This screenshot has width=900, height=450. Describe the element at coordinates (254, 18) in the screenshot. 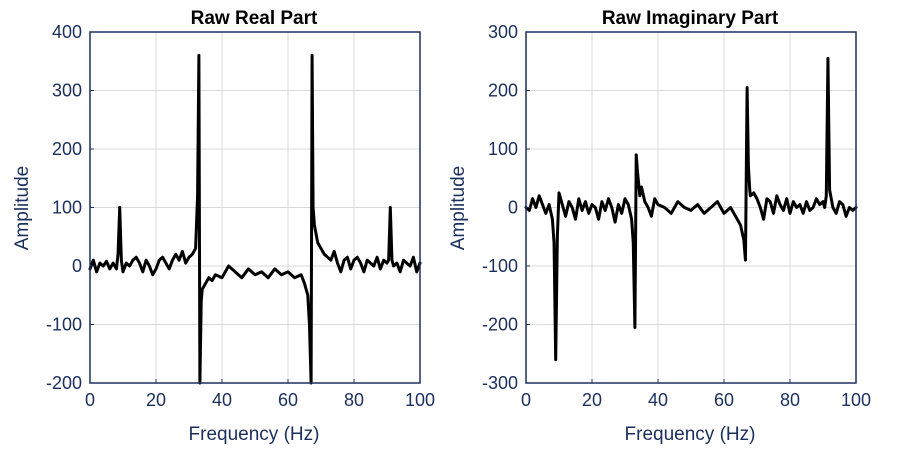

I see `chart-title: Raw Real Part` at that location.